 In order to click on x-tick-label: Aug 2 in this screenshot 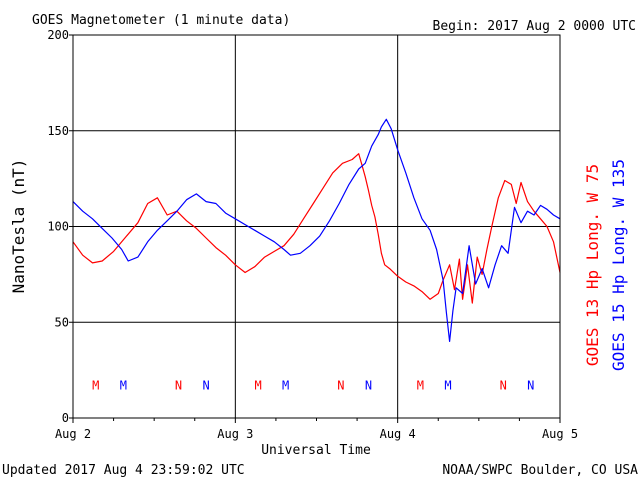, I will do `click(73, 434)`.